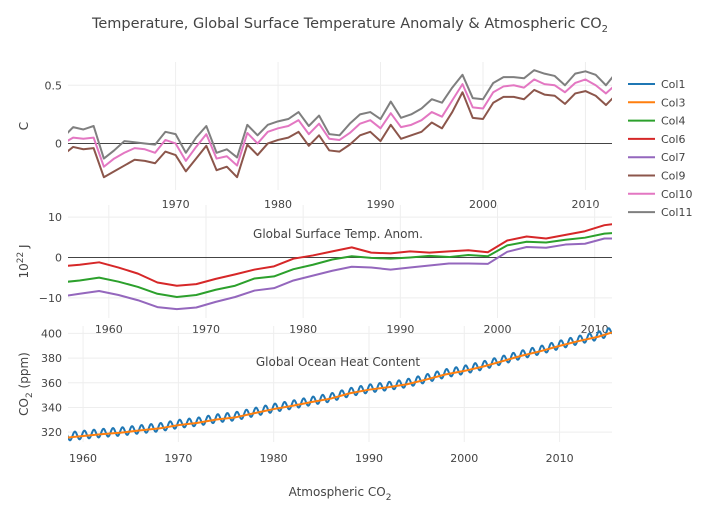 The image size is (704, 519). Describe the element at coordinates (51, 333) in the screenshot. I see `y-tick-label: 400` at that location.